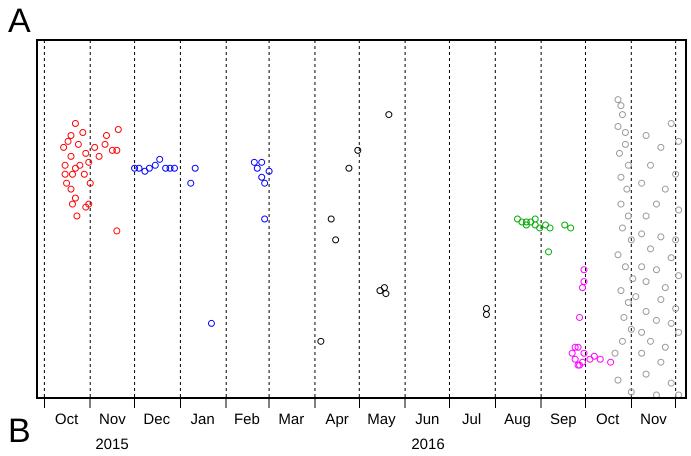  What do you see at coordinates (563, 419) in the screenshot?
I see `x-tick-label: Sep` at bounding box center [563, 419].